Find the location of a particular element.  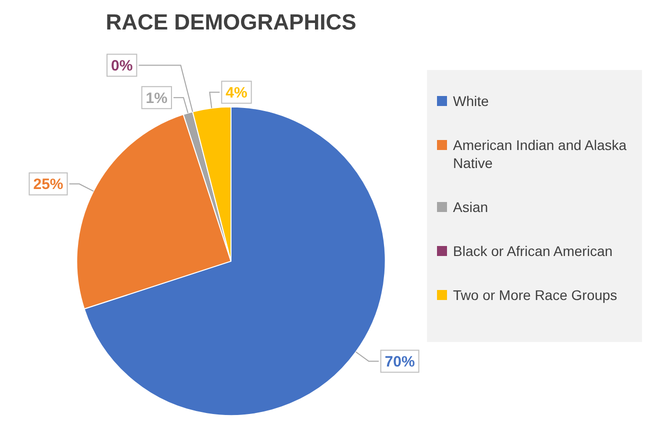

legend-label: Asian is located at coordinates (470, 207).